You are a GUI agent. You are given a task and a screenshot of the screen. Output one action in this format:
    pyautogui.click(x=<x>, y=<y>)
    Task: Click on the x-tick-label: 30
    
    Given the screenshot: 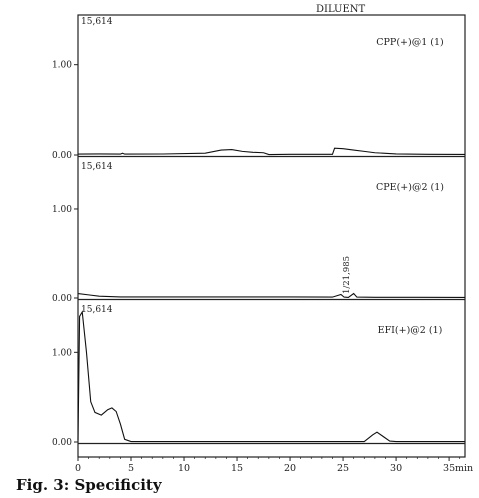 What is the action you would take?
    pyautogui.click(x=396, y=468)
    